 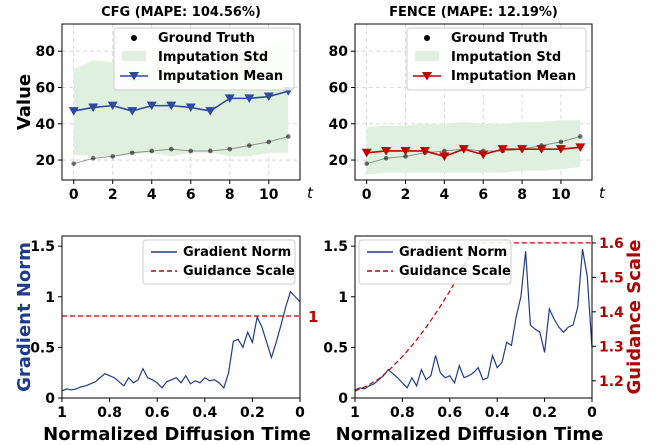 What do you see at coordinates (339, 125) in the screenshot?
I see `y-tick-label: 40` at bounding box center [339, 125].